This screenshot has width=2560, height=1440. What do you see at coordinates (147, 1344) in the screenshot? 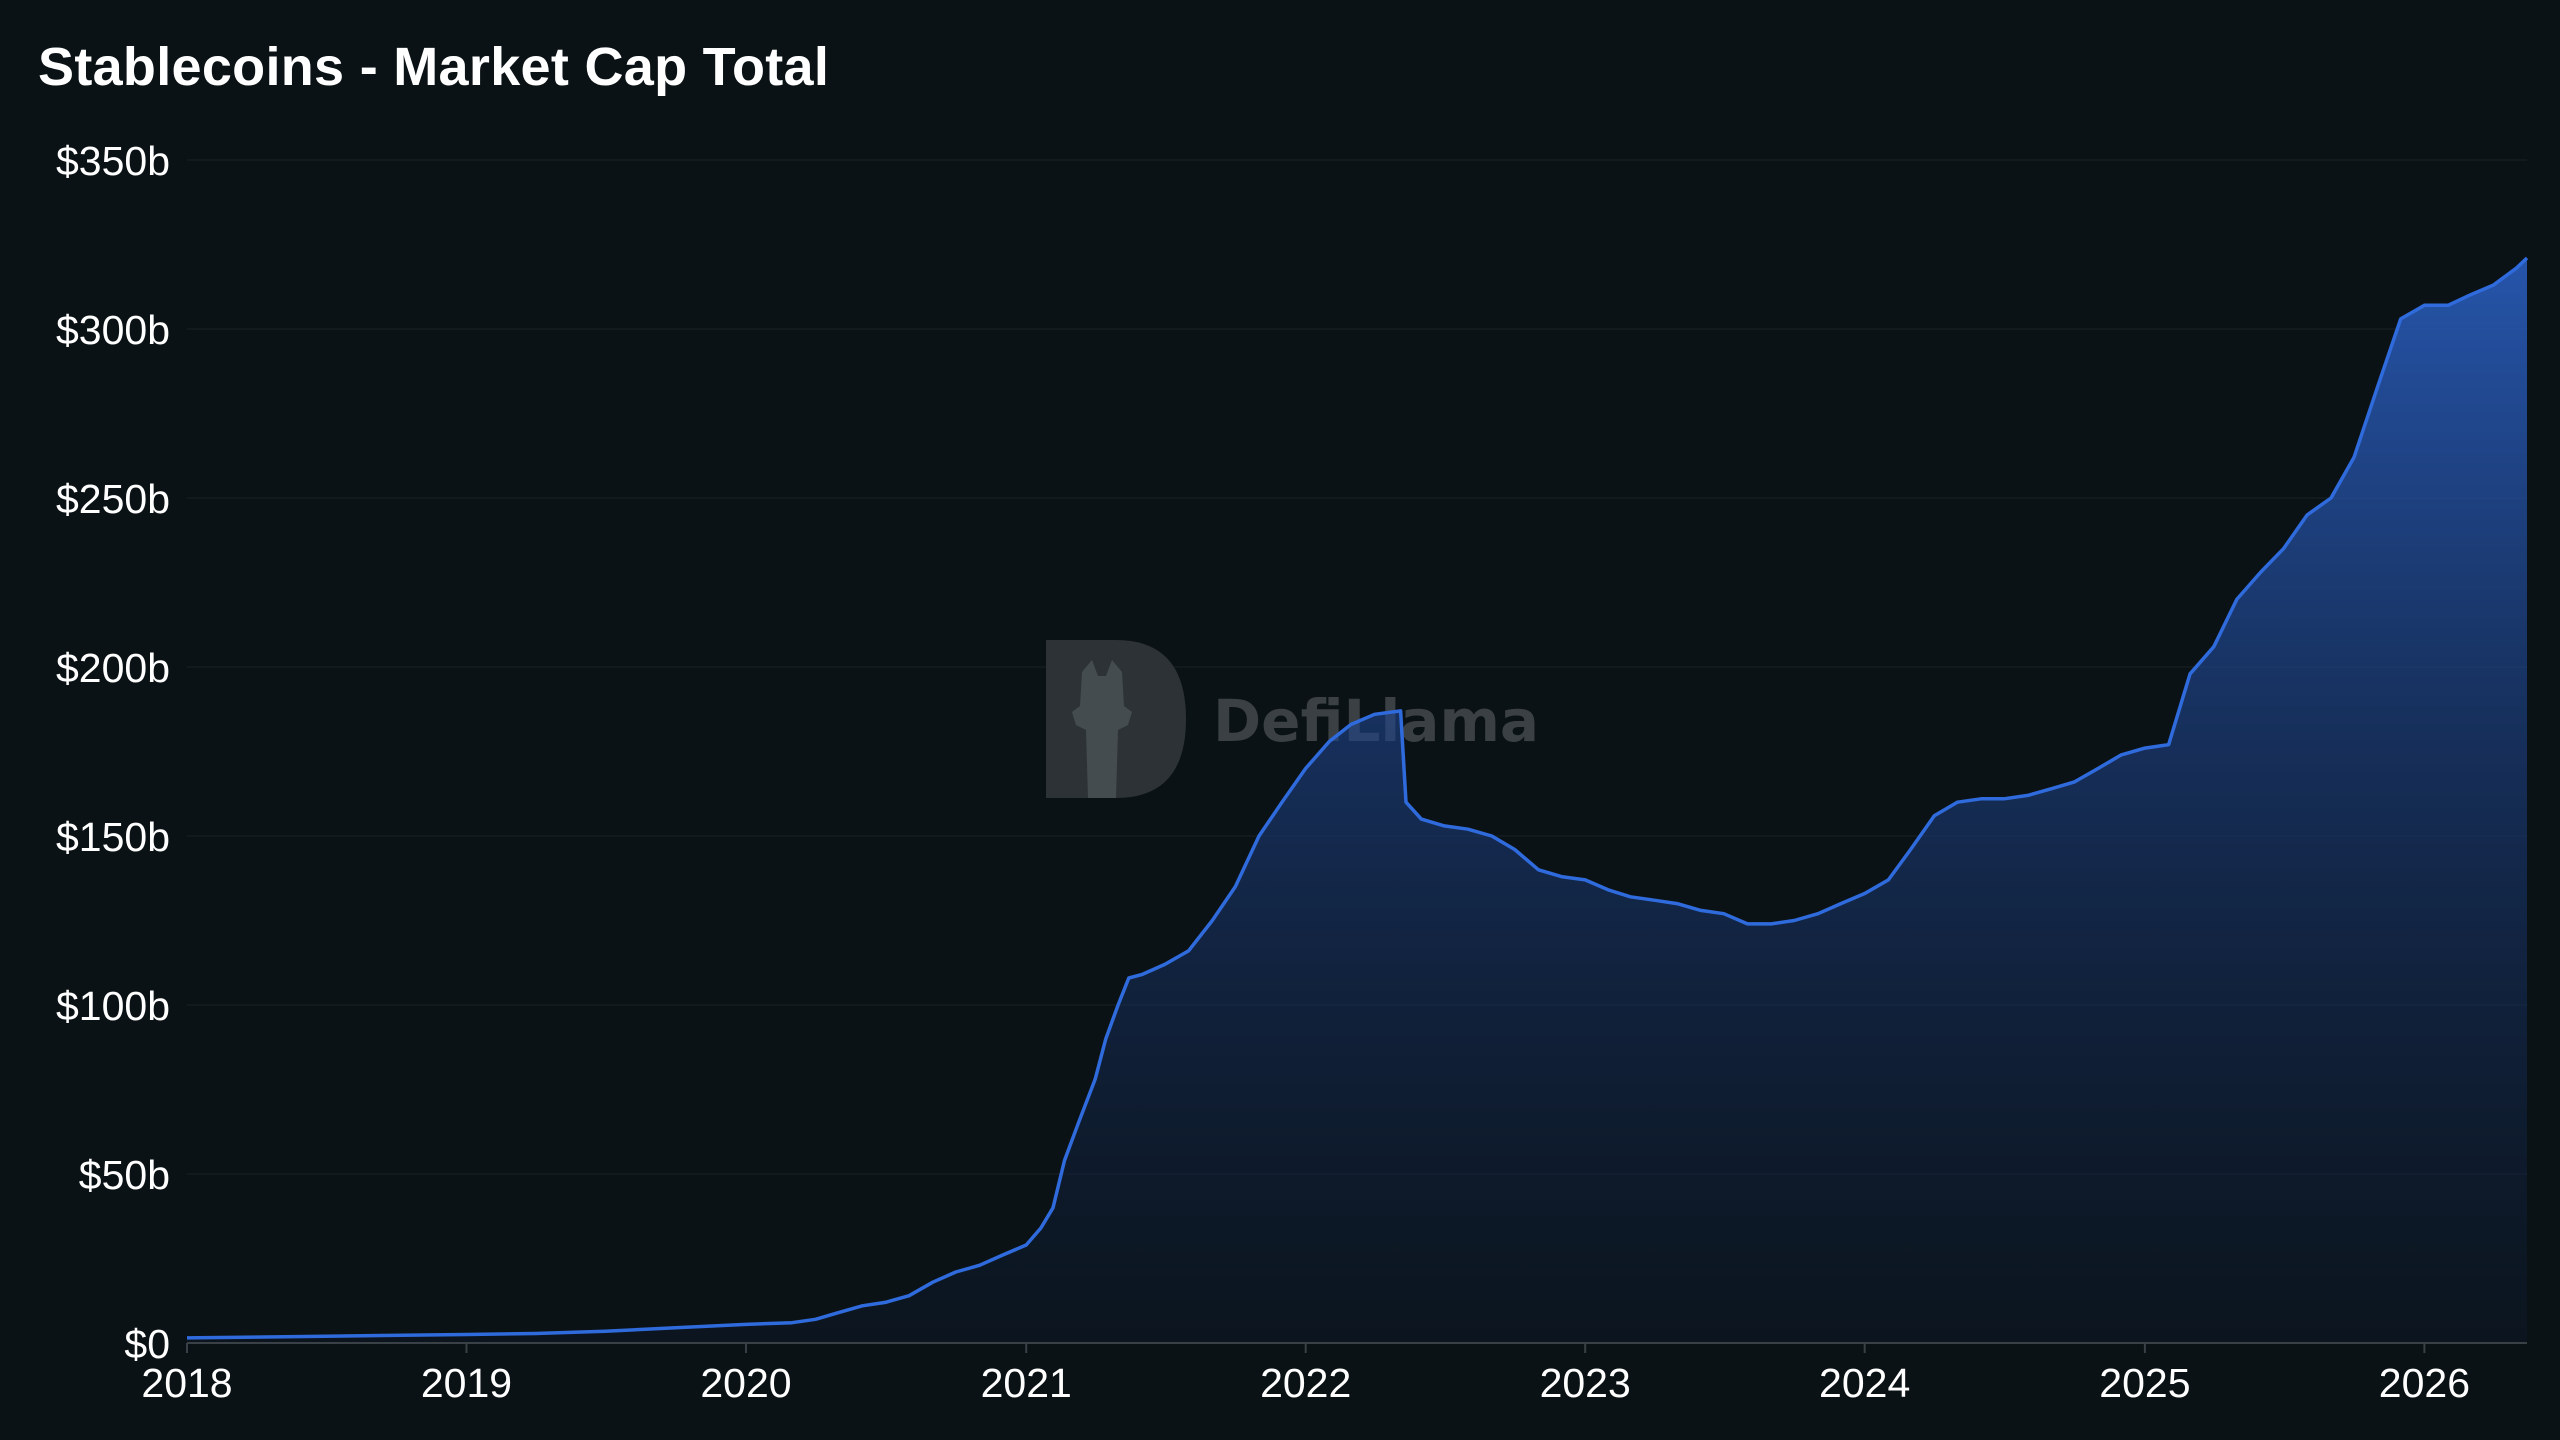
I see `y-tick-label: $0` at bounding box center [147, 1344].